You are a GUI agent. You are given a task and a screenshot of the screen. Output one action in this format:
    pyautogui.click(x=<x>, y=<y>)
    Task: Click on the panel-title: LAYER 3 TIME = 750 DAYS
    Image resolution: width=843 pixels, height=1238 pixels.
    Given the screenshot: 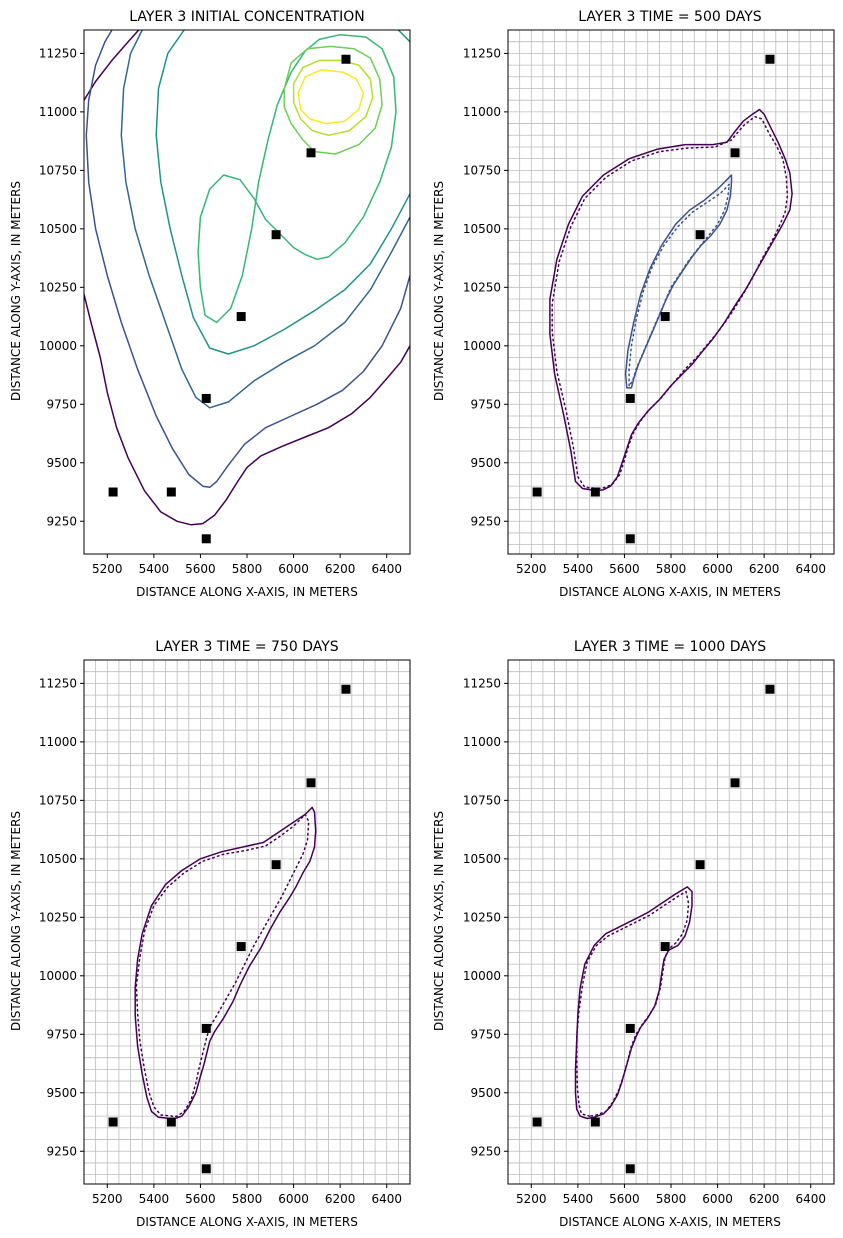 What is the action you would take?
    pyautogui.click(x=247, y=647)
    